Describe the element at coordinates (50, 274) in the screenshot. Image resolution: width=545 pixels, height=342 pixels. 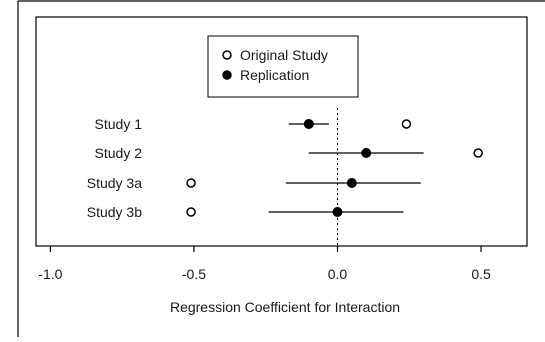
I see `x-tick-label: -1.0` at that location.